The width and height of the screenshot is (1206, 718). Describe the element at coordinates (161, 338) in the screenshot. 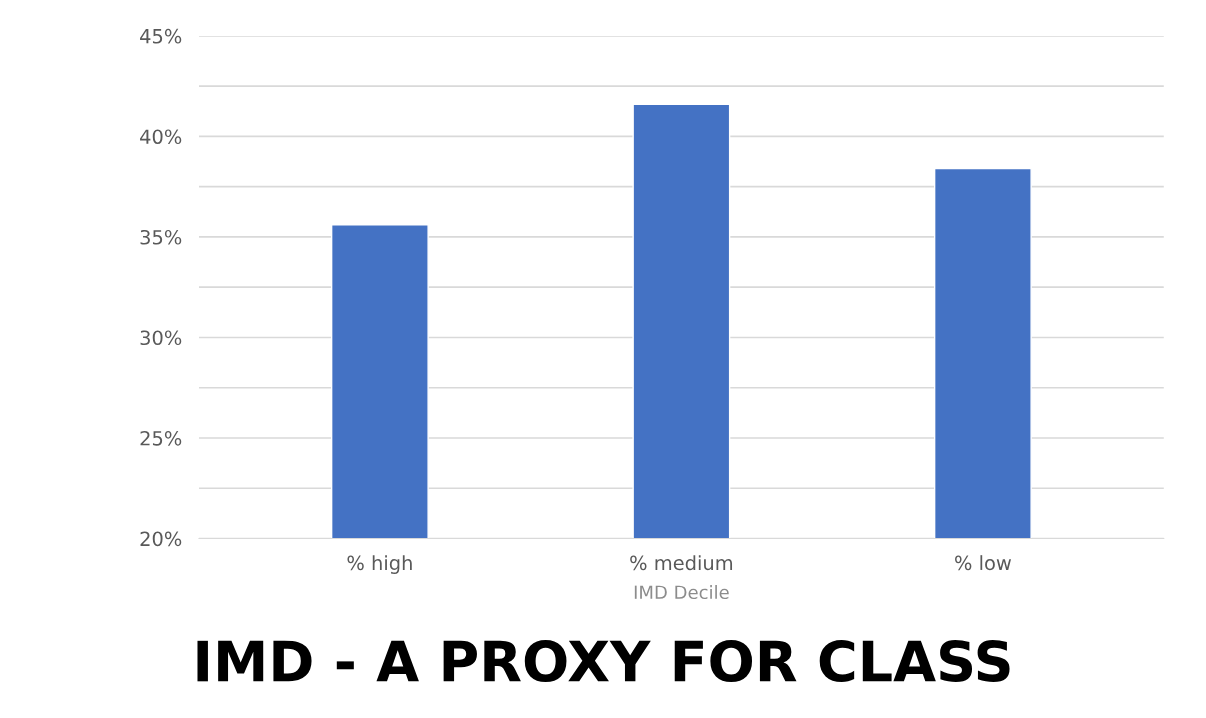

I see `y-tick-label: 30%` at that location.